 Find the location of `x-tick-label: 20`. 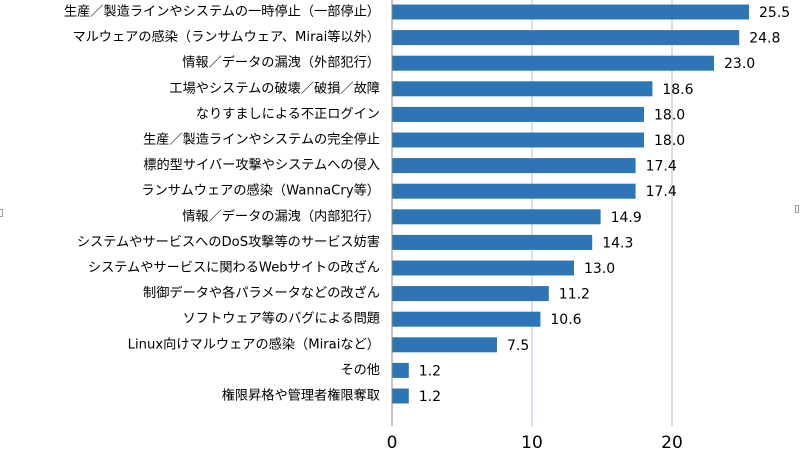

x-tick-label: 20 is located at coordinates (672, 442).